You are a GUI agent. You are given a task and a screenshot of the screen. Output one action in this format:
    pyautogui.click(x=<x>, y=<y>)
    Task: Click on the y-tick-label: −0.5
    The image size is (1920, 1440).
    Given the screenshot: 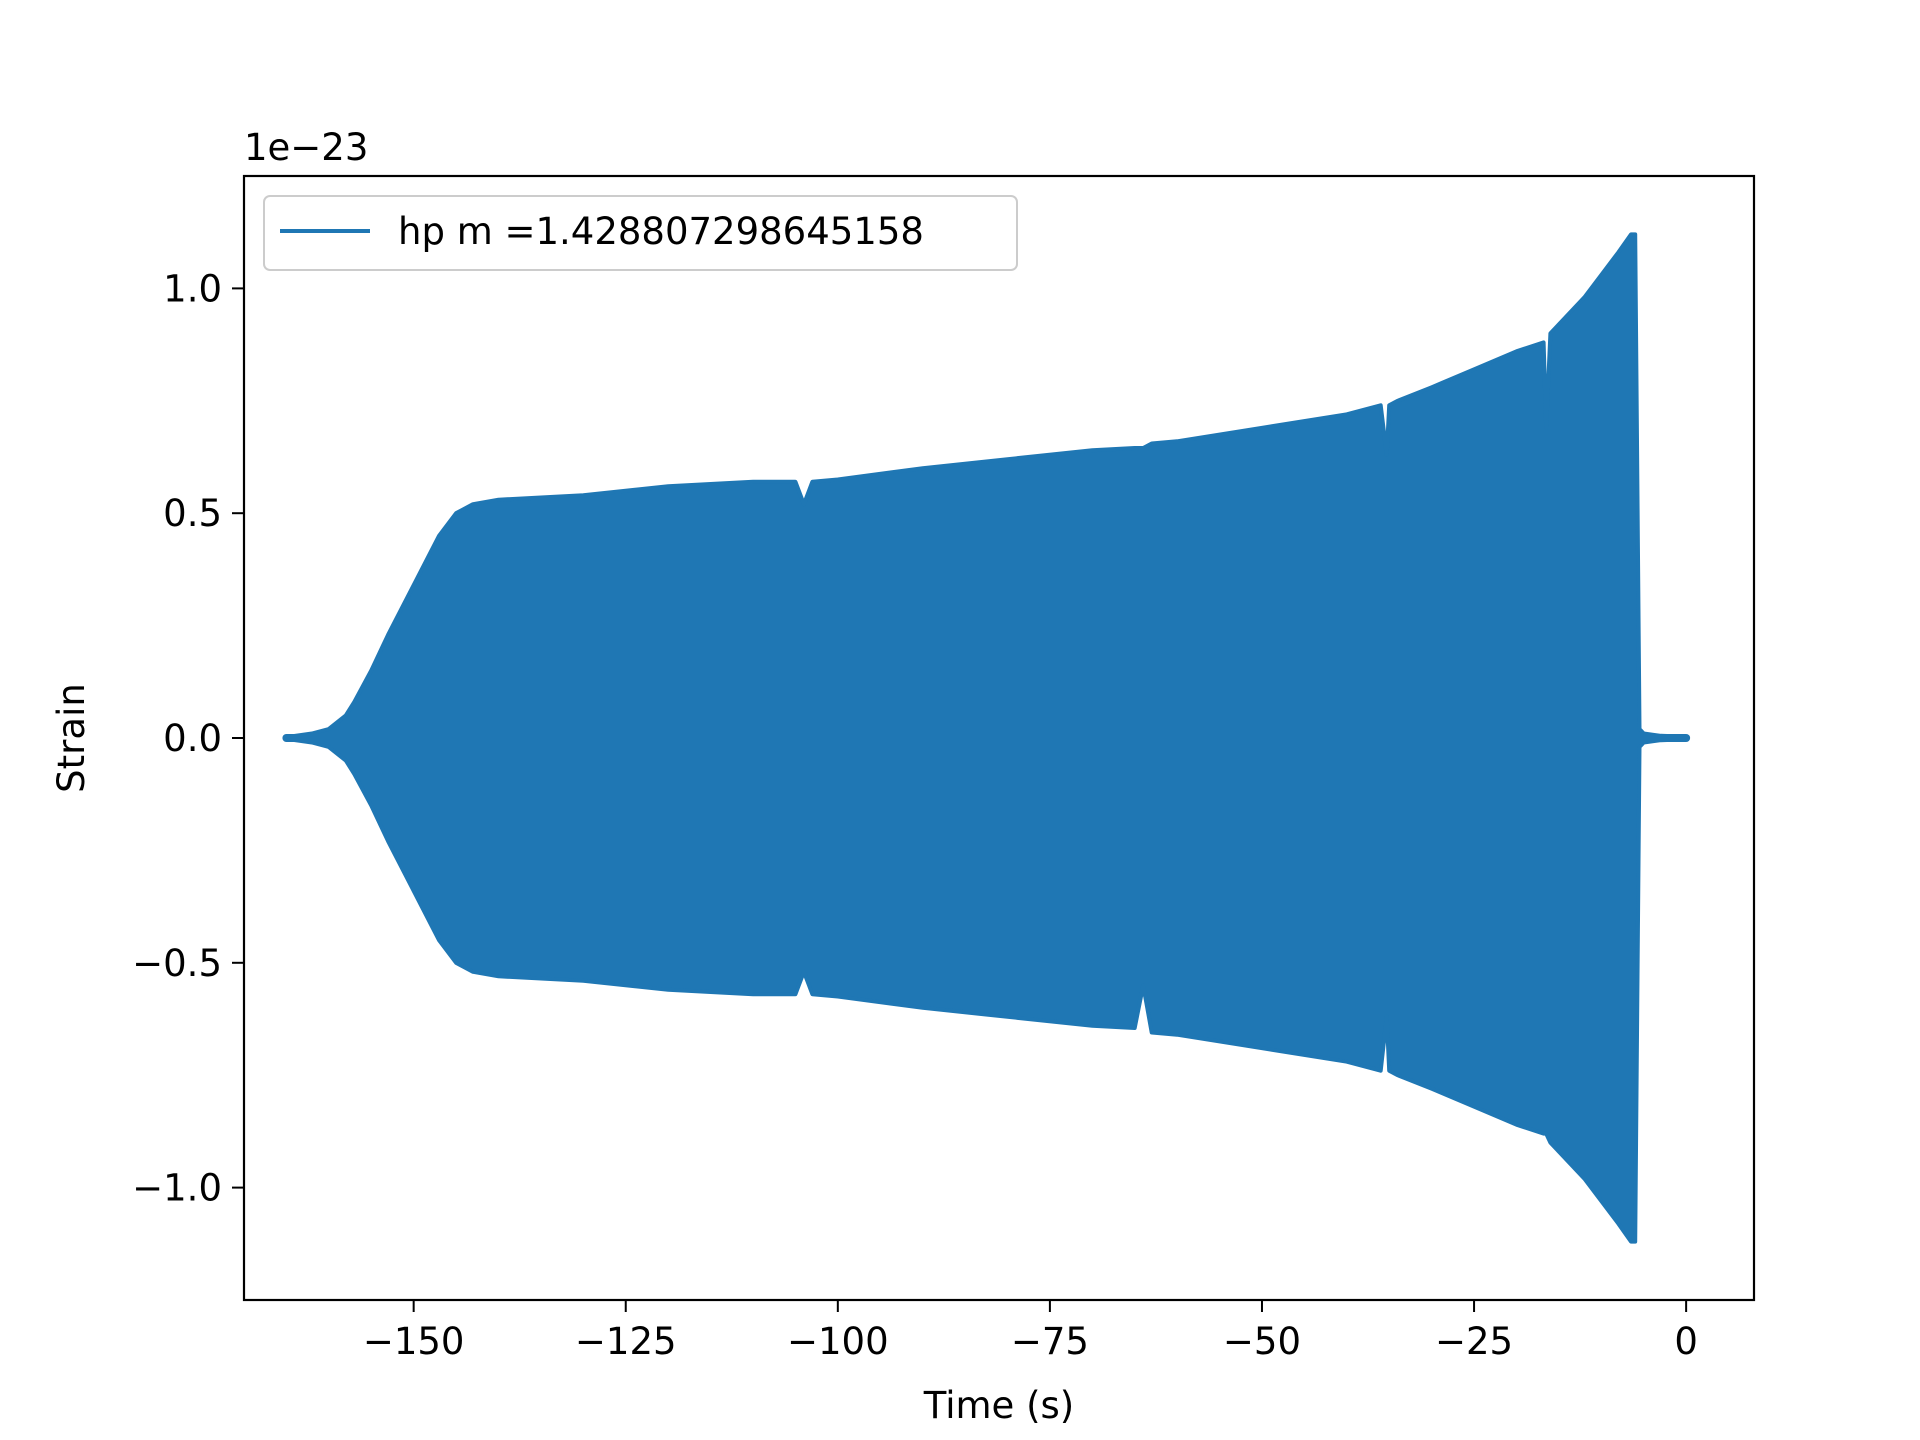 What is the action you would take?
    pyautogui.click(x=177, y=963)
    